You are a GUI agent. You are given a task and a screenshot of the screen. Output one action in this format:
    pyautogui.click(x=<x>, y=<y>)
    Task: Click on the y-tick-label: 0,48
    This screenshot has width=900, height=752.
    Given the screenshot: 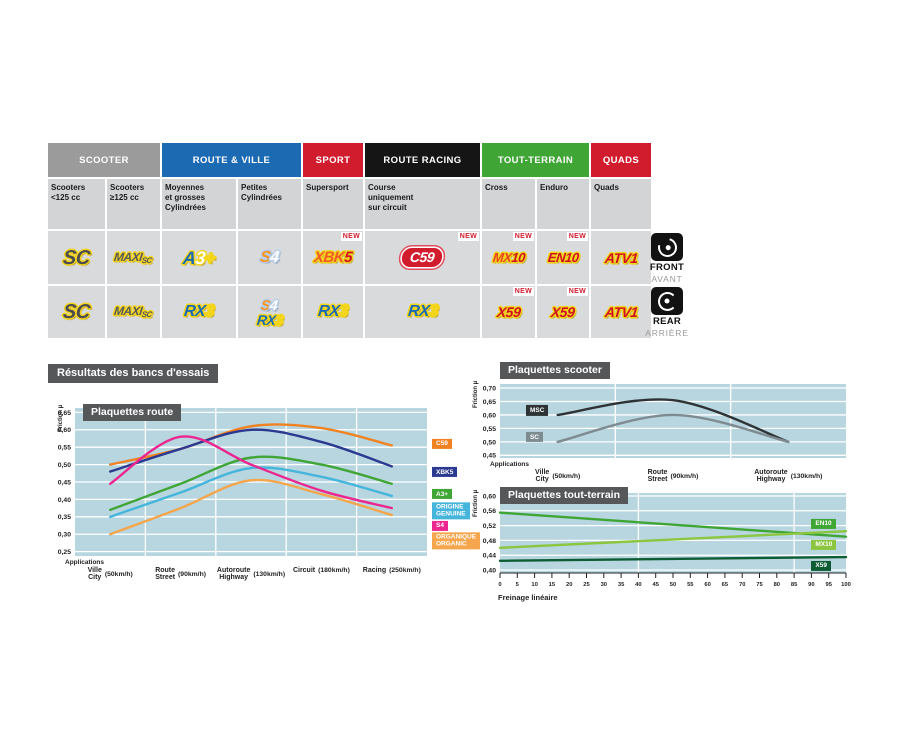 What is the action you would take?
    pyautogui.click(x=489, y=541)
    